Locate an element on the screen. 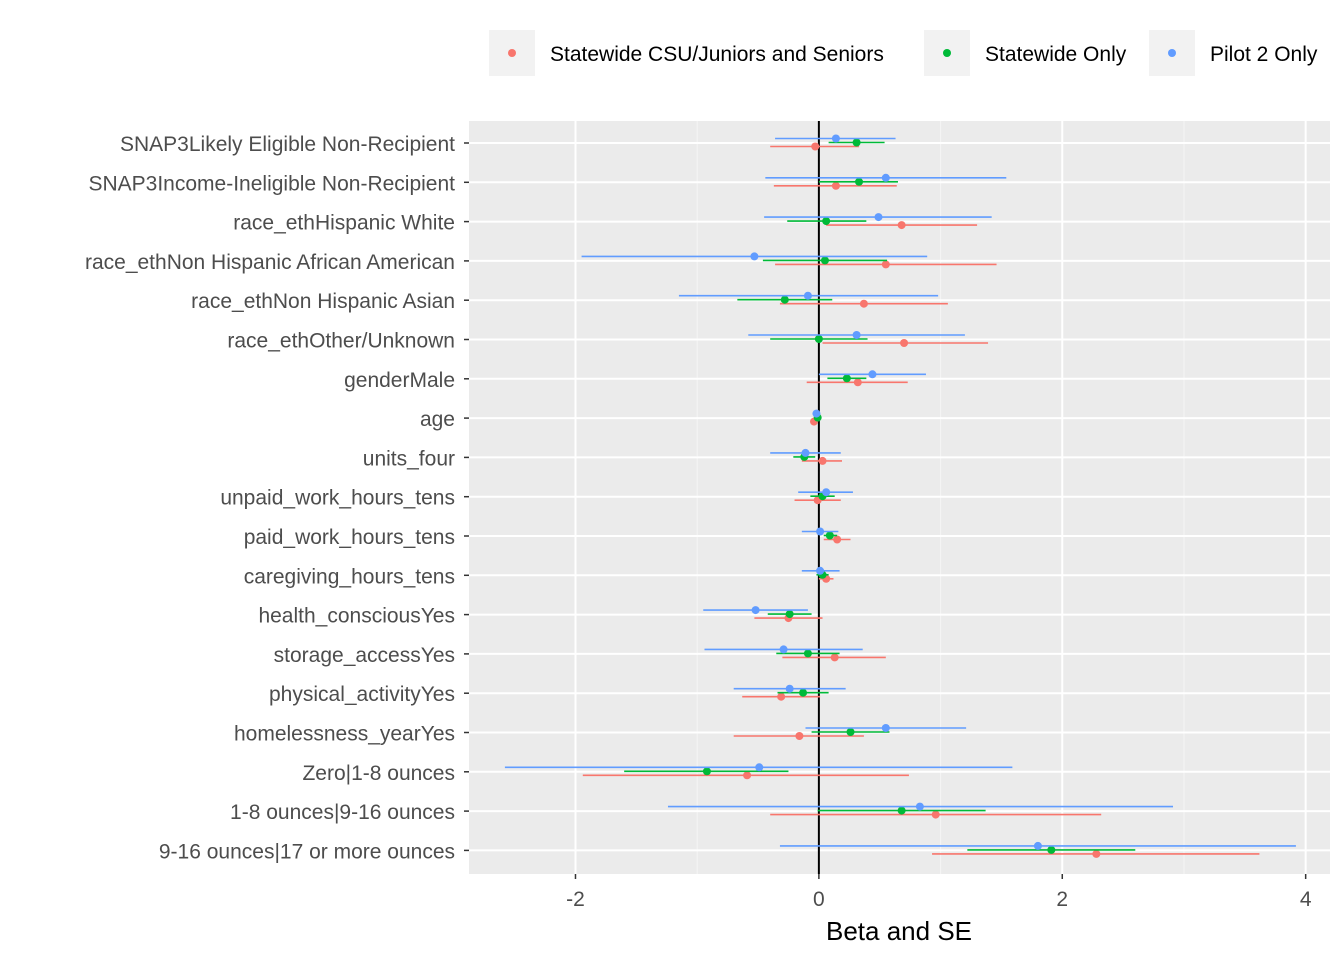  legend-label: Pilot 2 Only is located at coordinates (1264, 54).